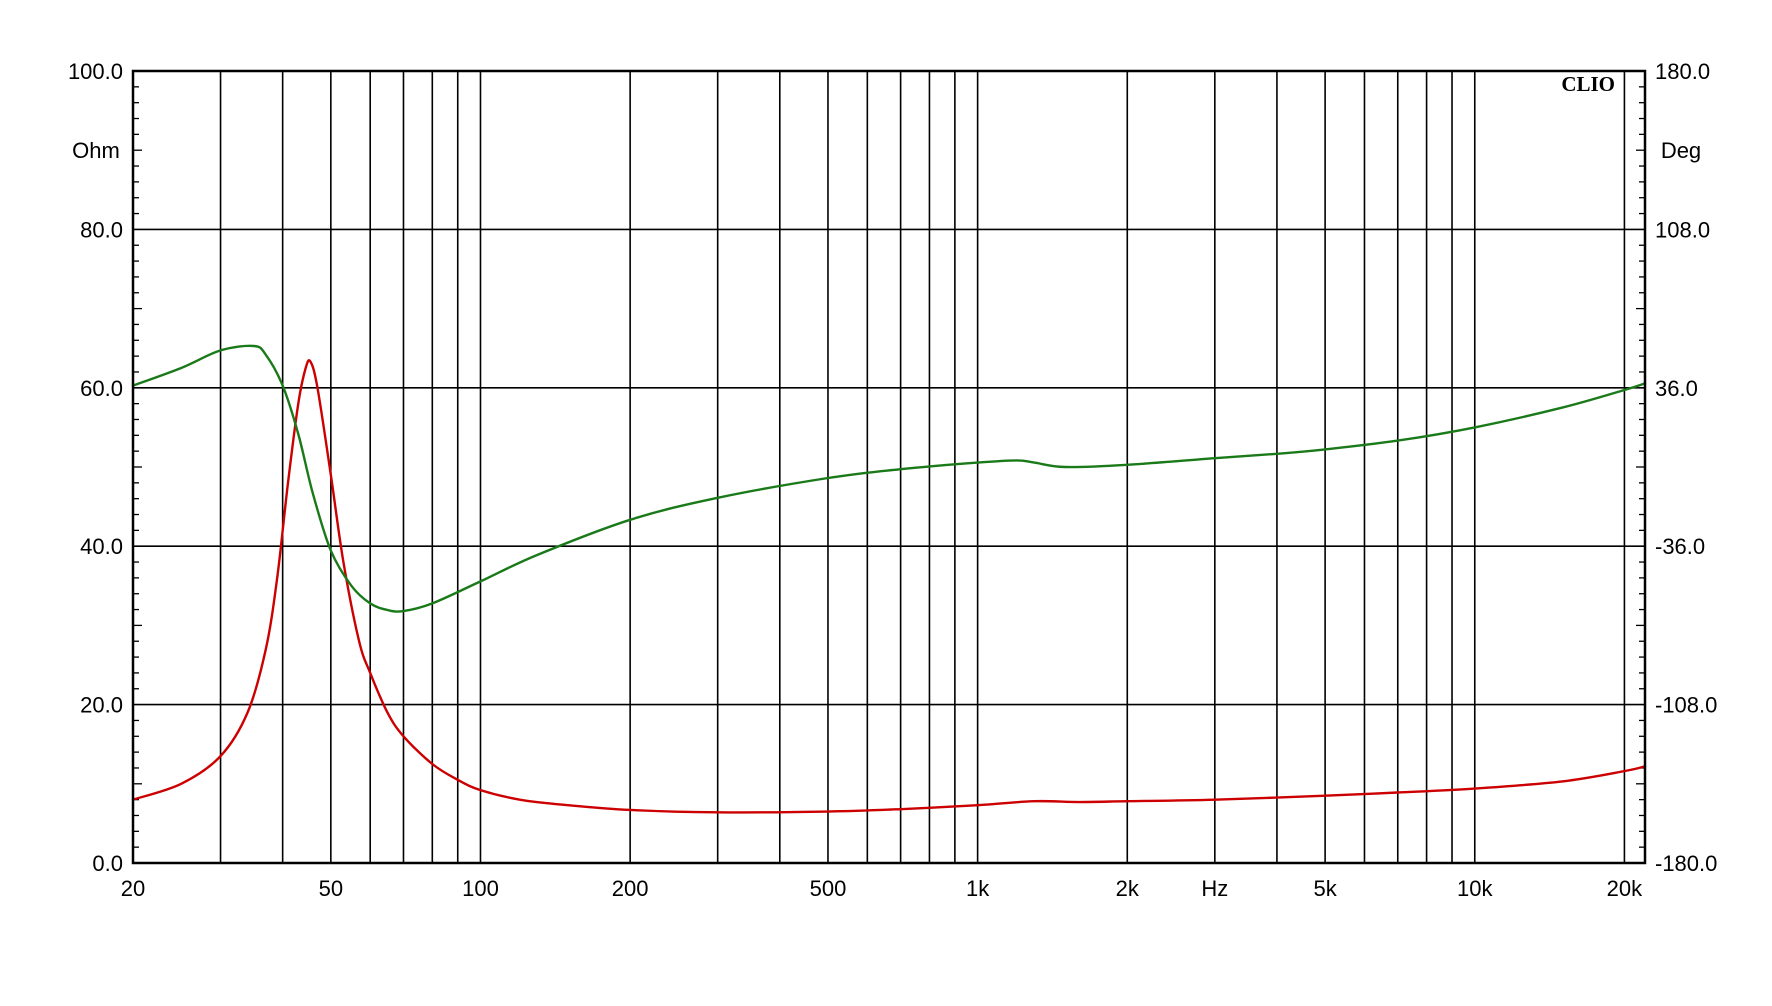 The width and height of the screenshot is (1772, 1006). What do you see at coordinates (630, 888) in the screenshot?
I see `x-tick-label: 200` at bounding box center [630, 888].